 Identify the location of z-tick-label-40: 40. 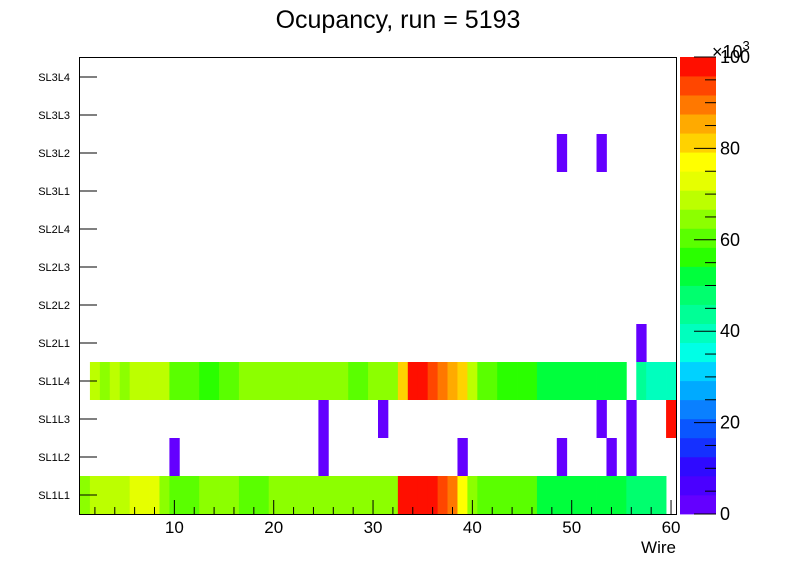
(730, 331).